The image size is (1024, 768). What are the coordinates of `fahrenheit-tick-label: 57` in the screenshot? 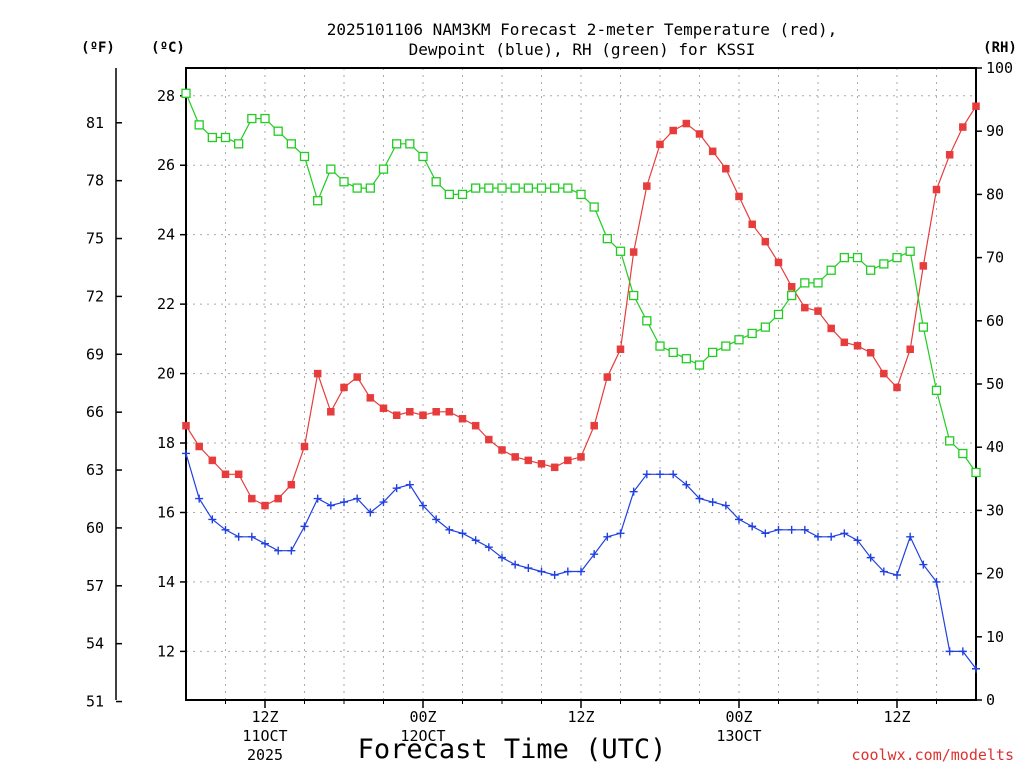 It's located at (95, 586).